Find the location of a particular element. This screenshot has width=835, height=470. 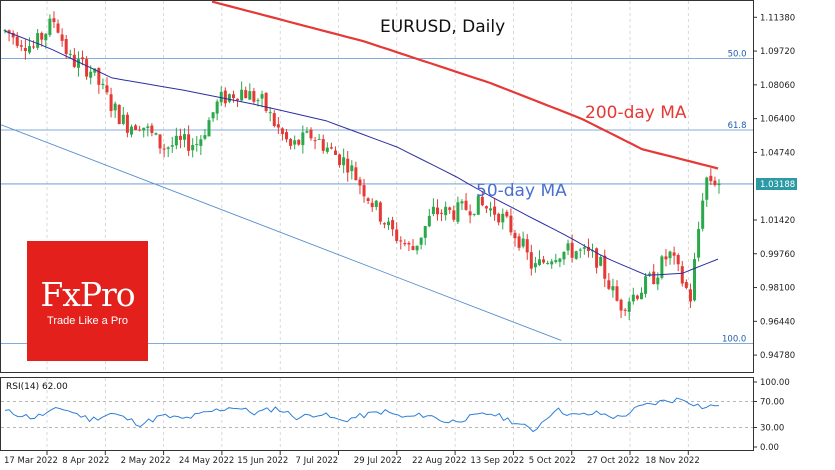

y-tick-label: 0.96440 is located at coordinates (777, 322).